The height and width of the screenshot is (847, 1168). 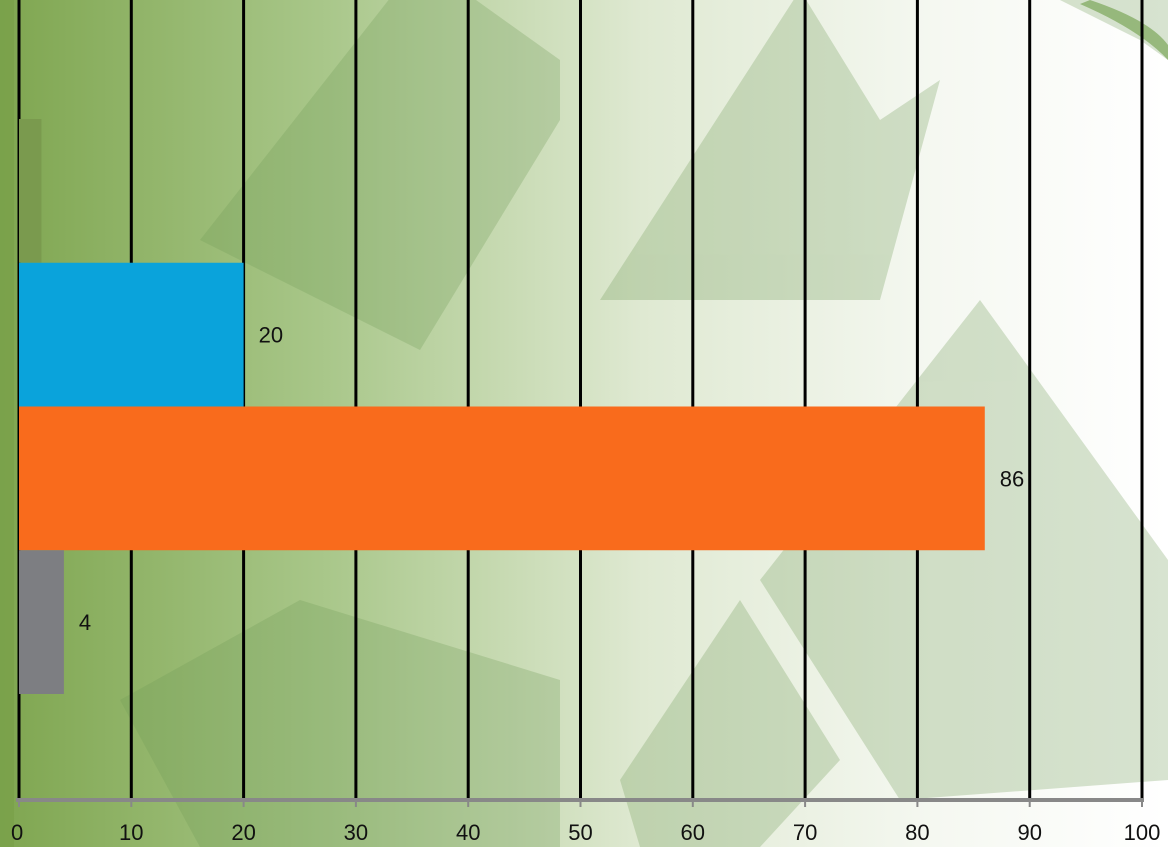 I want to click on x-tick-label: 10, so click(x=131, y=832).